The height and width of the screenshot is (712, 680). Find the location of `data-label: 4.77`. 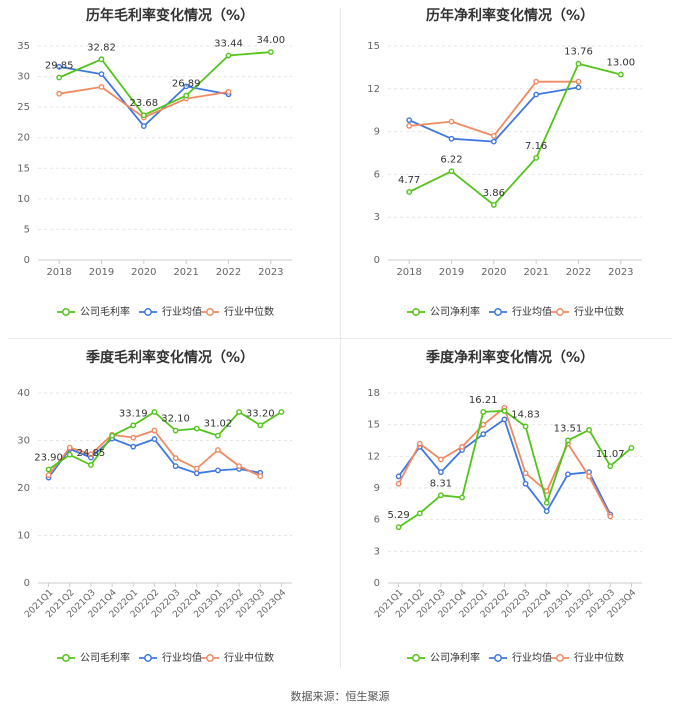

data-label: 4.77 is located at coordinates (409, 180).